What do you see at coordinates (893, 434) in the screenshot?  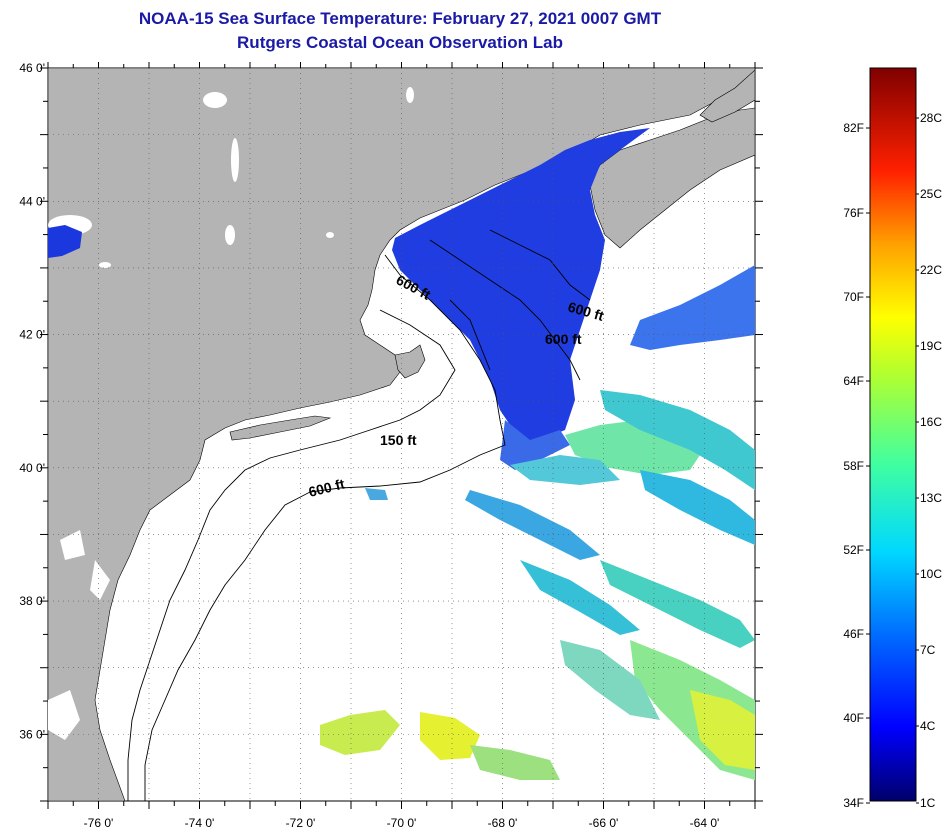 I see `colorbar` at bounding box center [893, 434].